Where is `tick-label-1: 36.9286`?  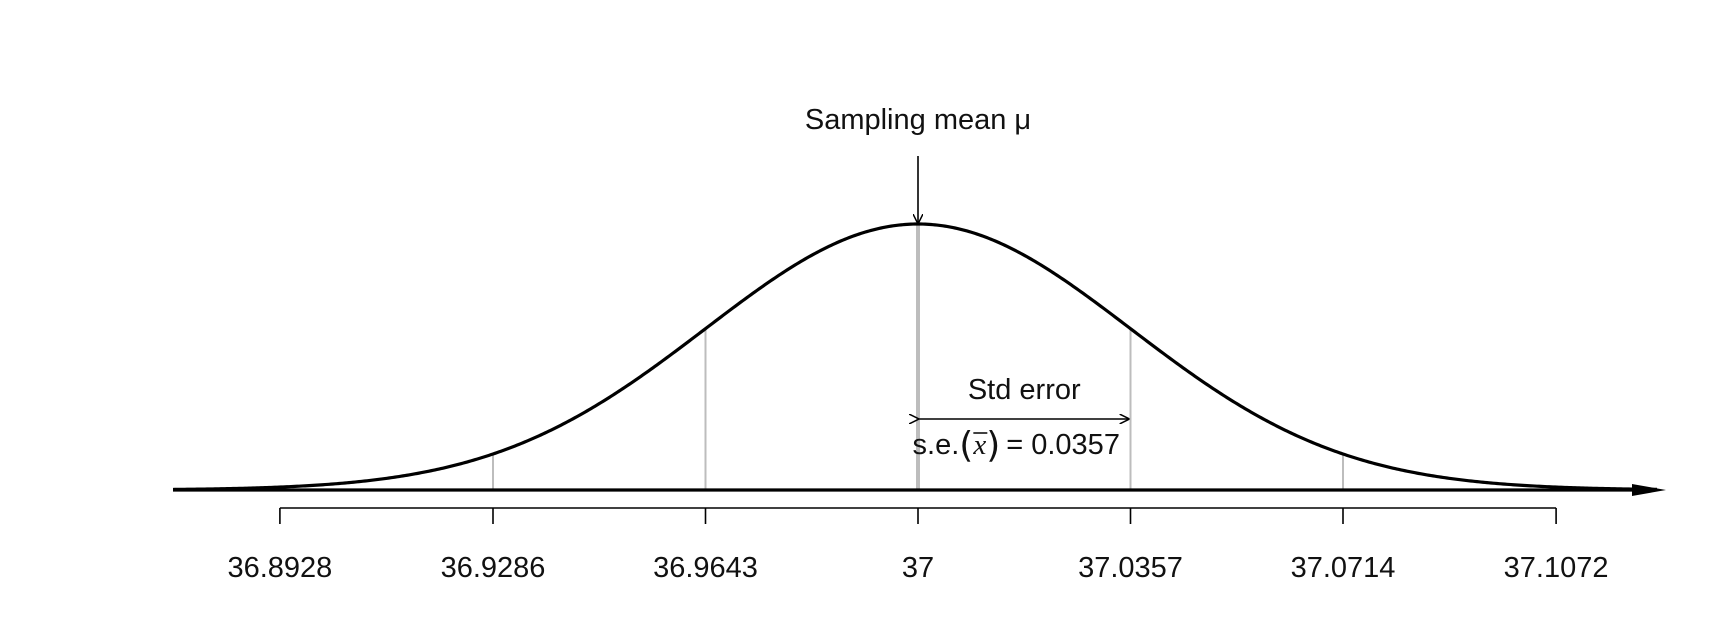
tick-label-1: 36.9286 is located at coordinates (493, 568).